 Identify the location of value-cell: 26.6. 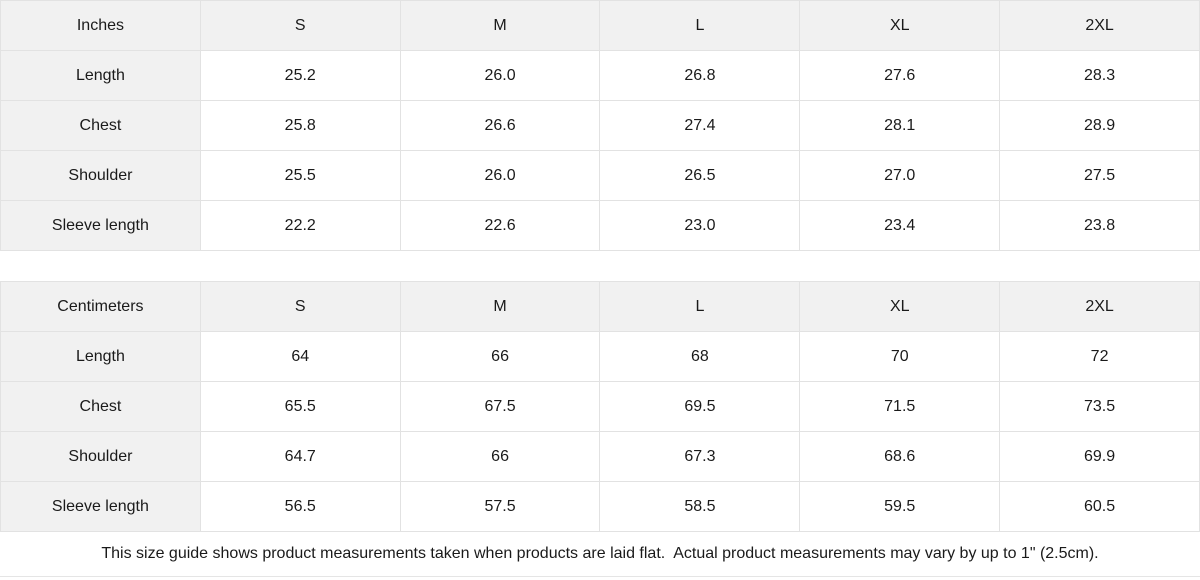
(500, 125).